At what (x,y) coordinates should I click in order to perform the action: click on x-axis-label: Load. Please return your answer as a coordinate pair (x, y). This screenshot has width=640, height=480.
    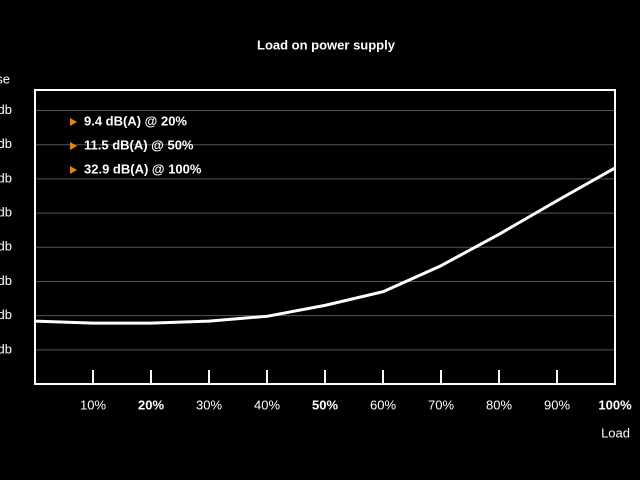
    Looking at the image, I should click on (615, 432).